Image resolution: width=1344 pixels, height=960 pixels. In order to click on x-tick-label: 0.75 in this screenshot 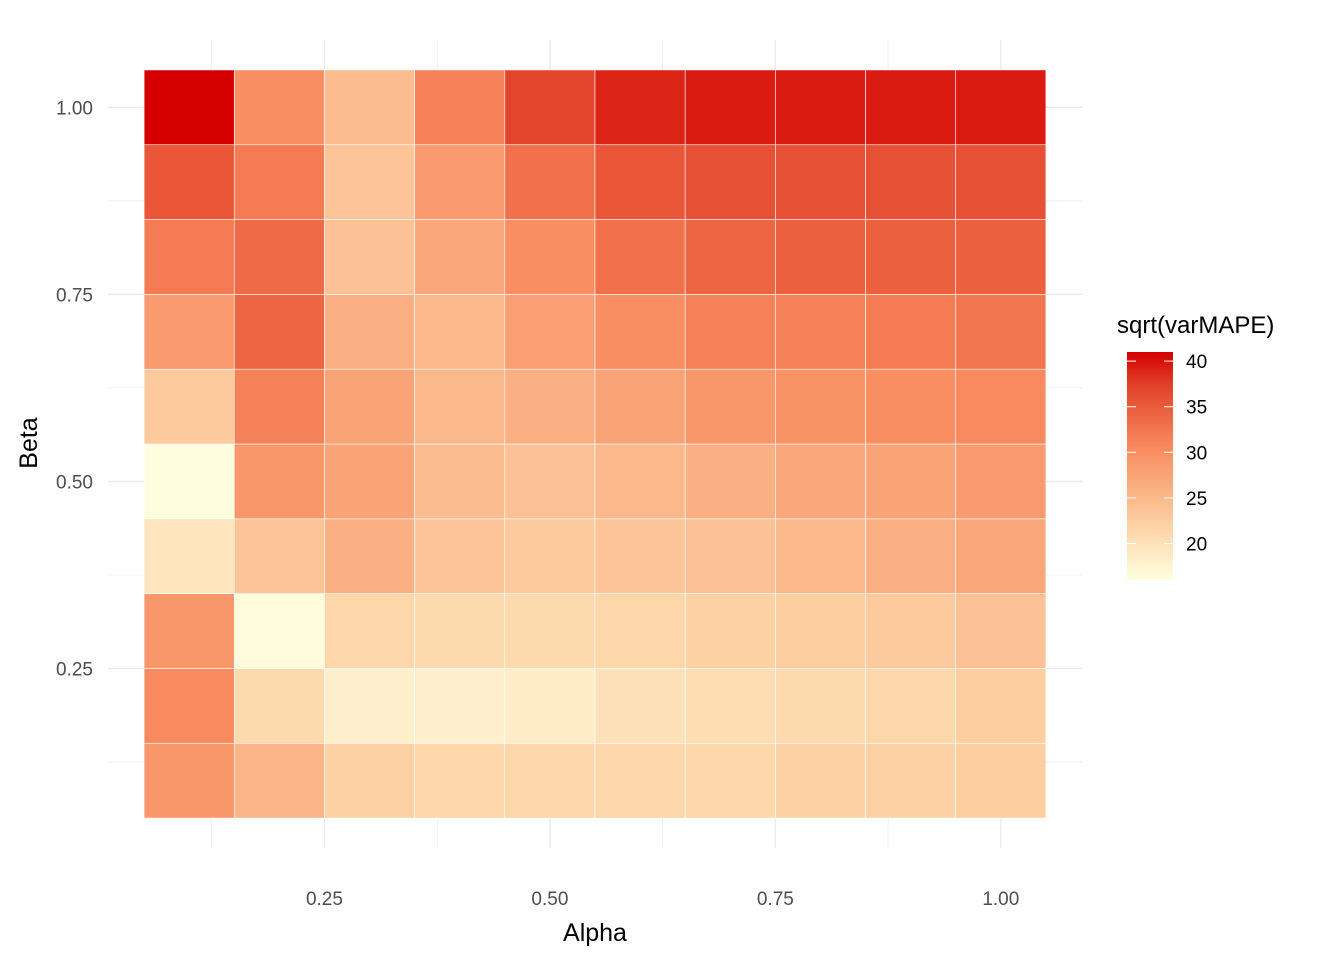, I will do `click(775, 899)`.